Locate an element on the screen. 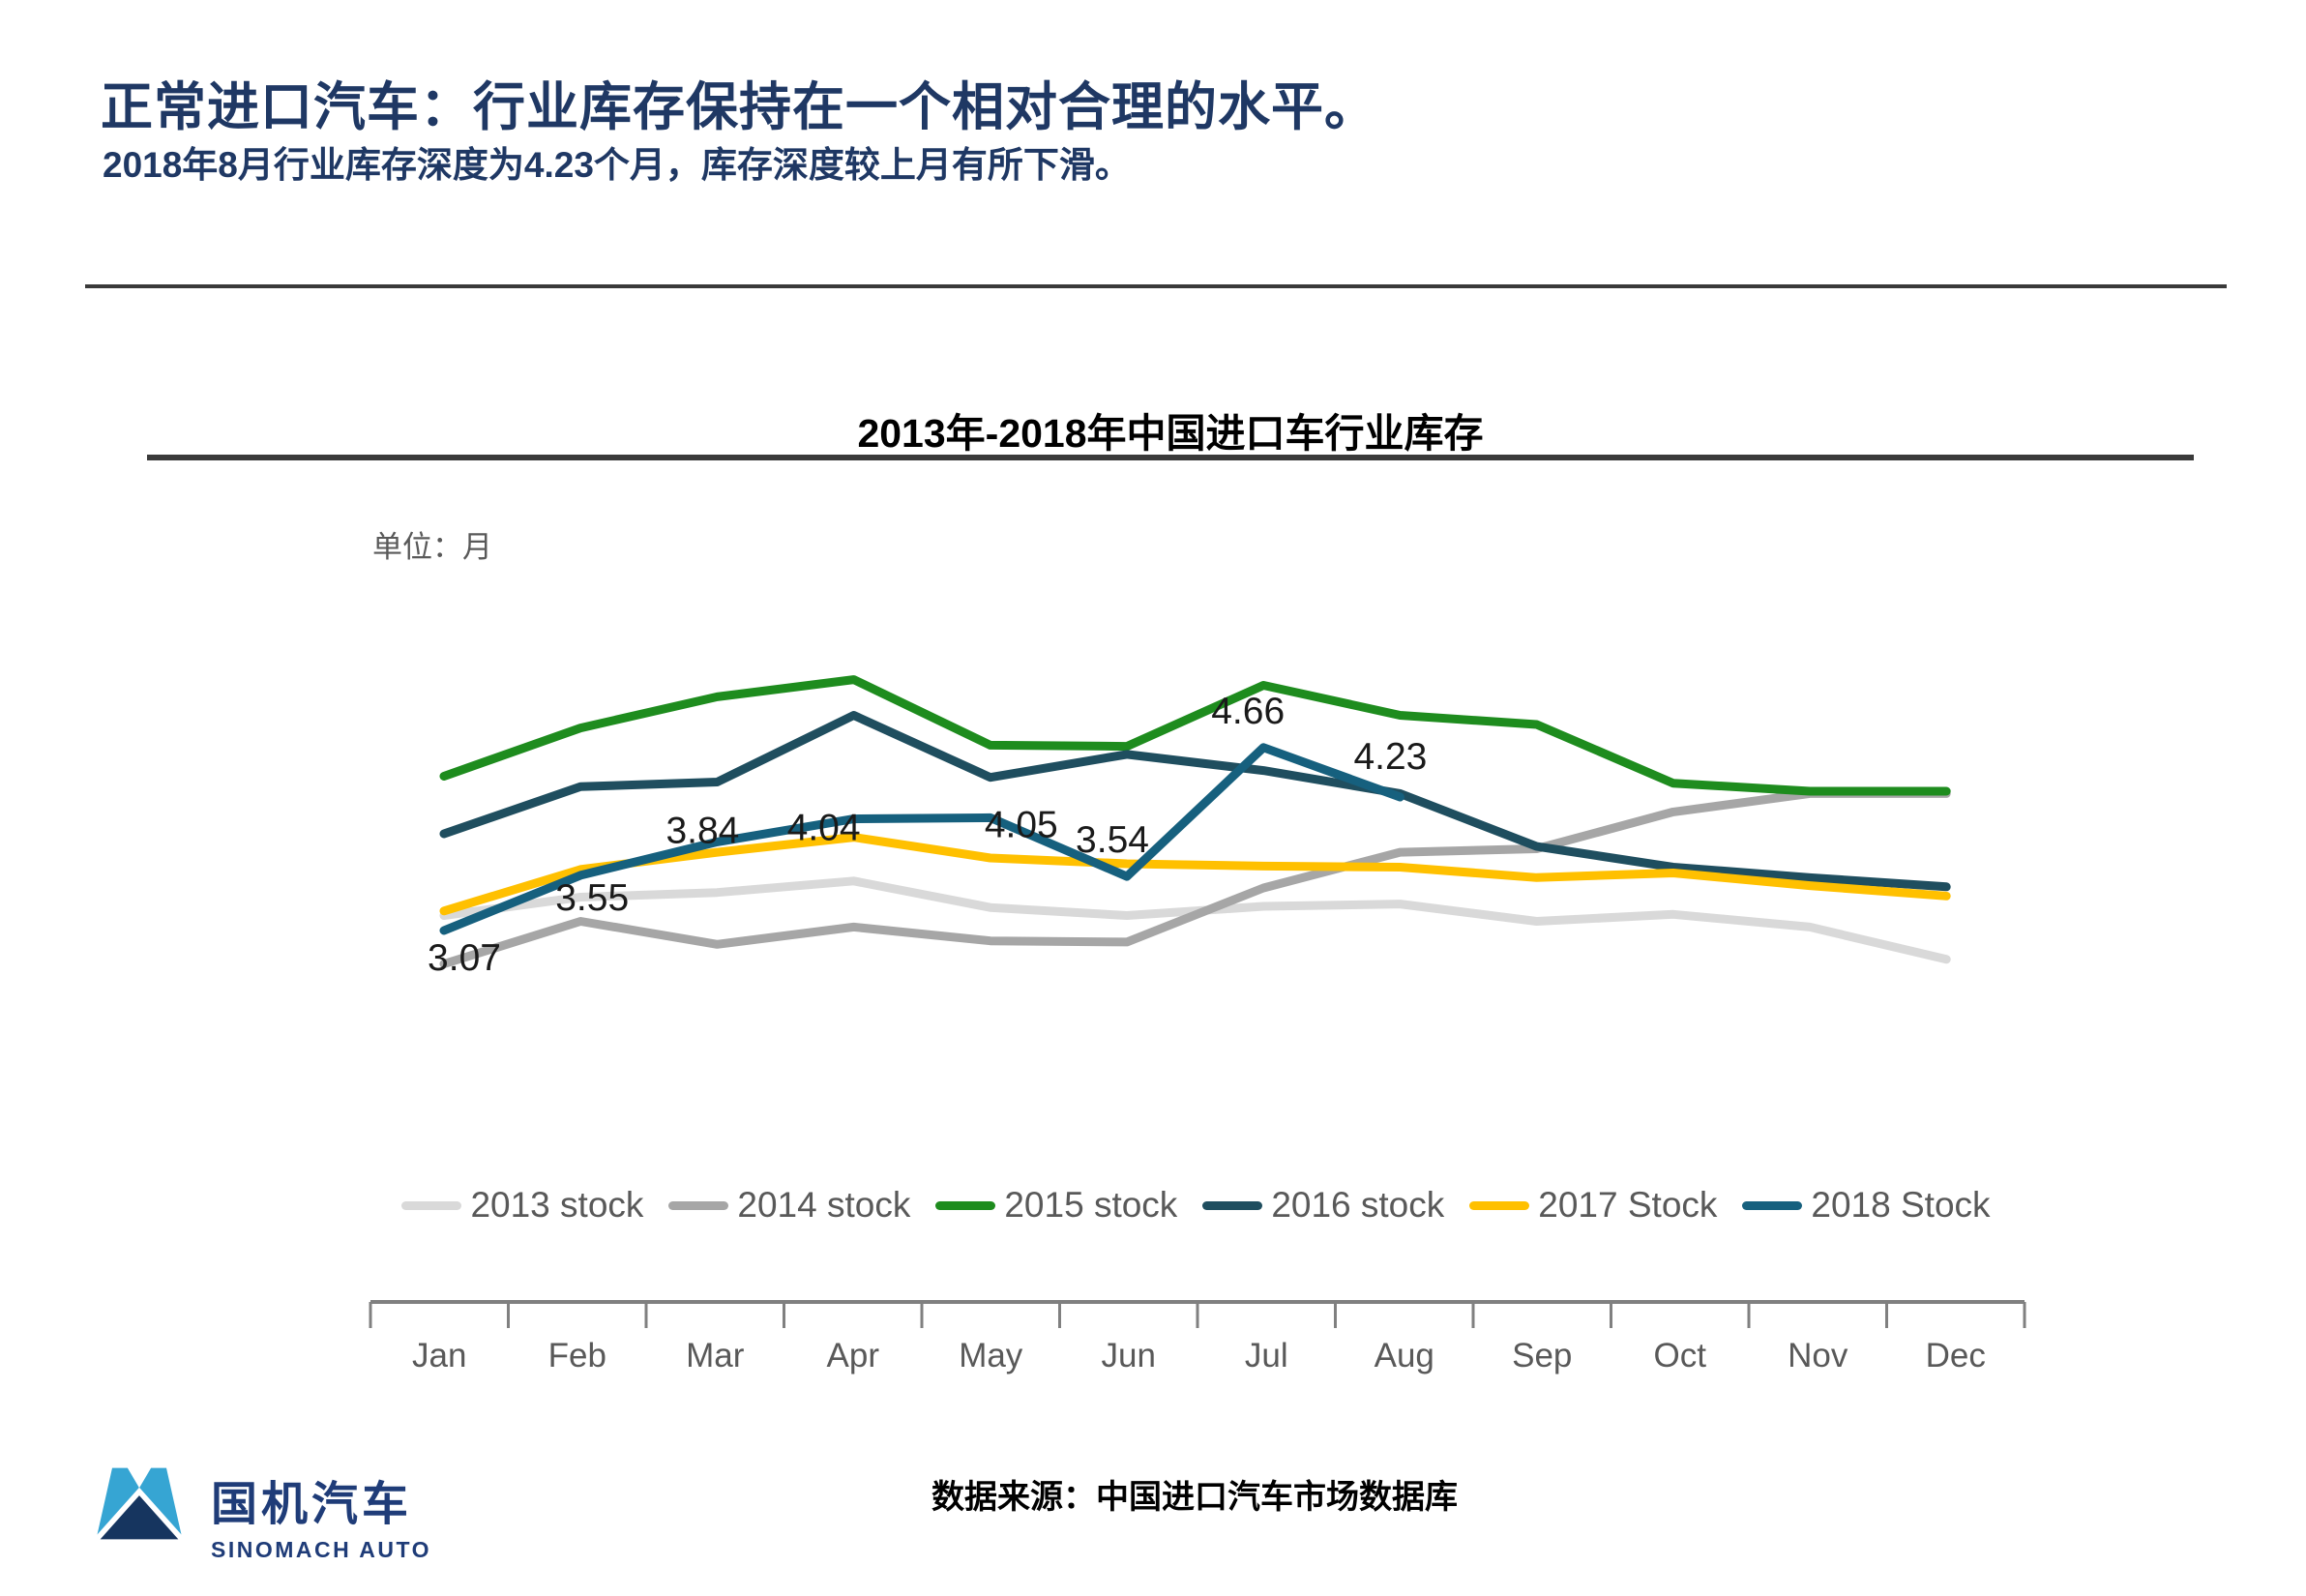 The height and width of the screenshot is (1596, 2306). page-title: 正常进口汽车：行业库存保持在一个相对合理的水平。 is located at coordinates (739, 107).